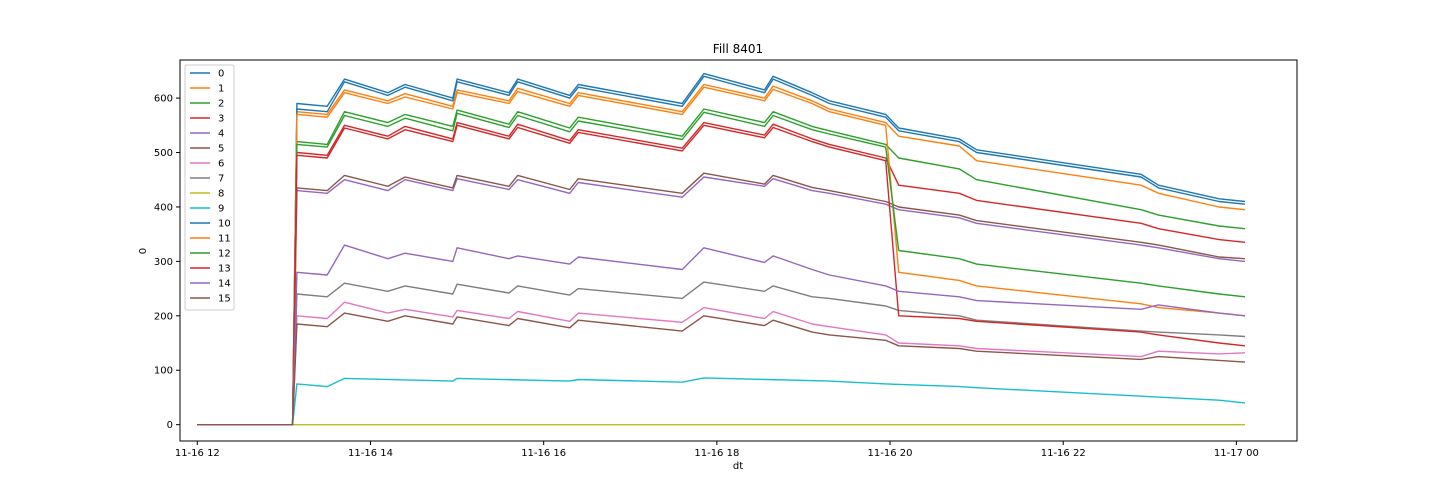  What do you see at coordinates (543, 453) in the screenshot?
I see `x-tick-label: 11-16 16` at bounding box center [543, 453].